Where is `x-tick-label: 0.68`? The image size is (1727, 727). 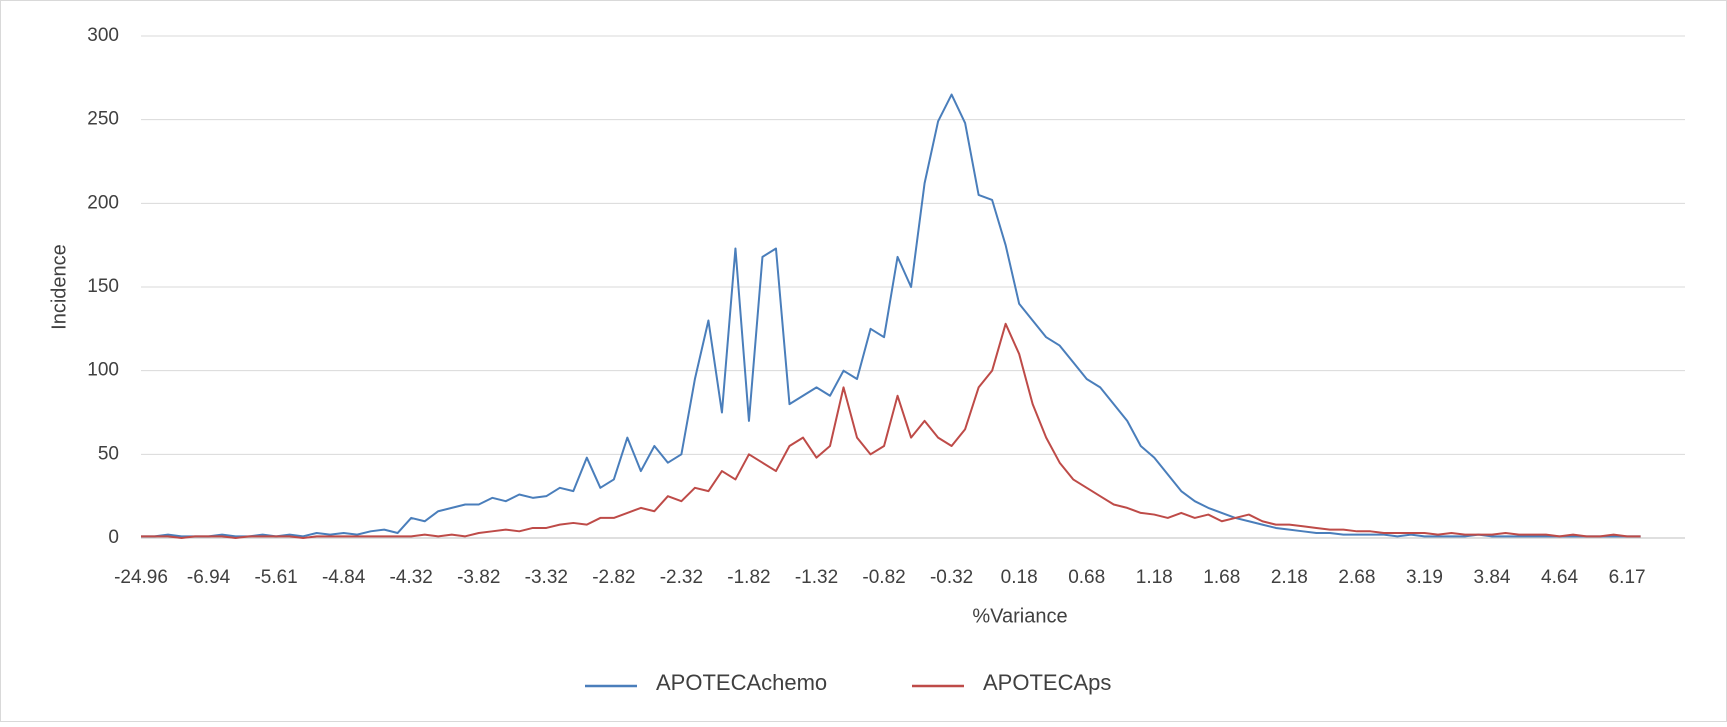 x-tick-label: 0.68 is located at coordinates (1086, 577).